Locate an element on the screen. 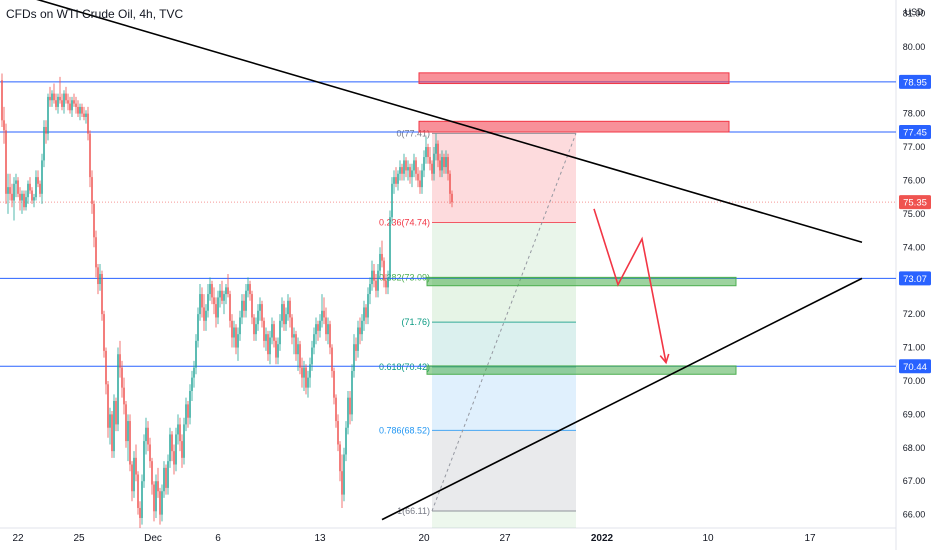 The width and height of the screenshot is (932, 550). time-tick-label: 27 is located at coordinates (505, 538).